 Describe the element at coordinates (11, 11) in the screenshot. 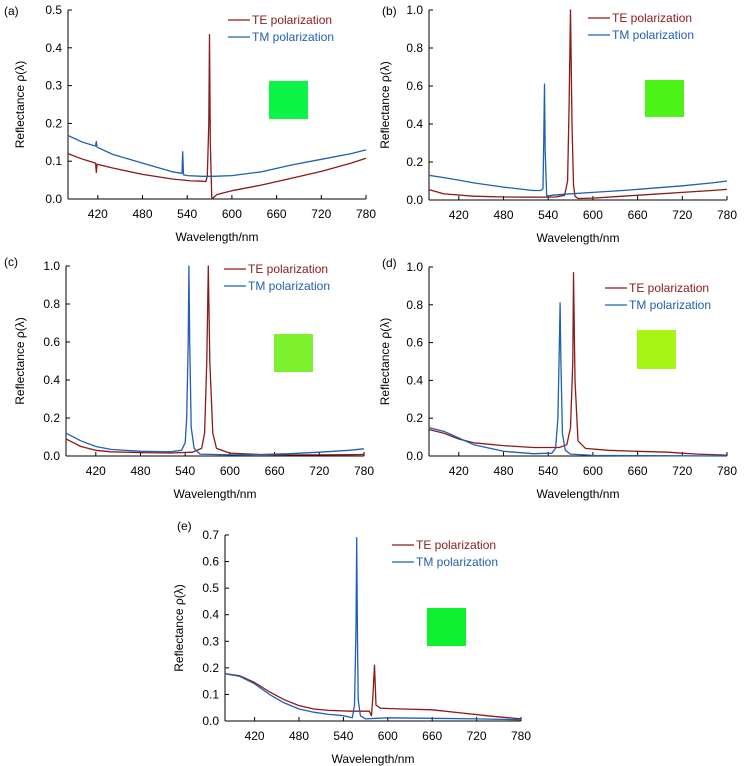

I see `panel-label: (a)` at that location.